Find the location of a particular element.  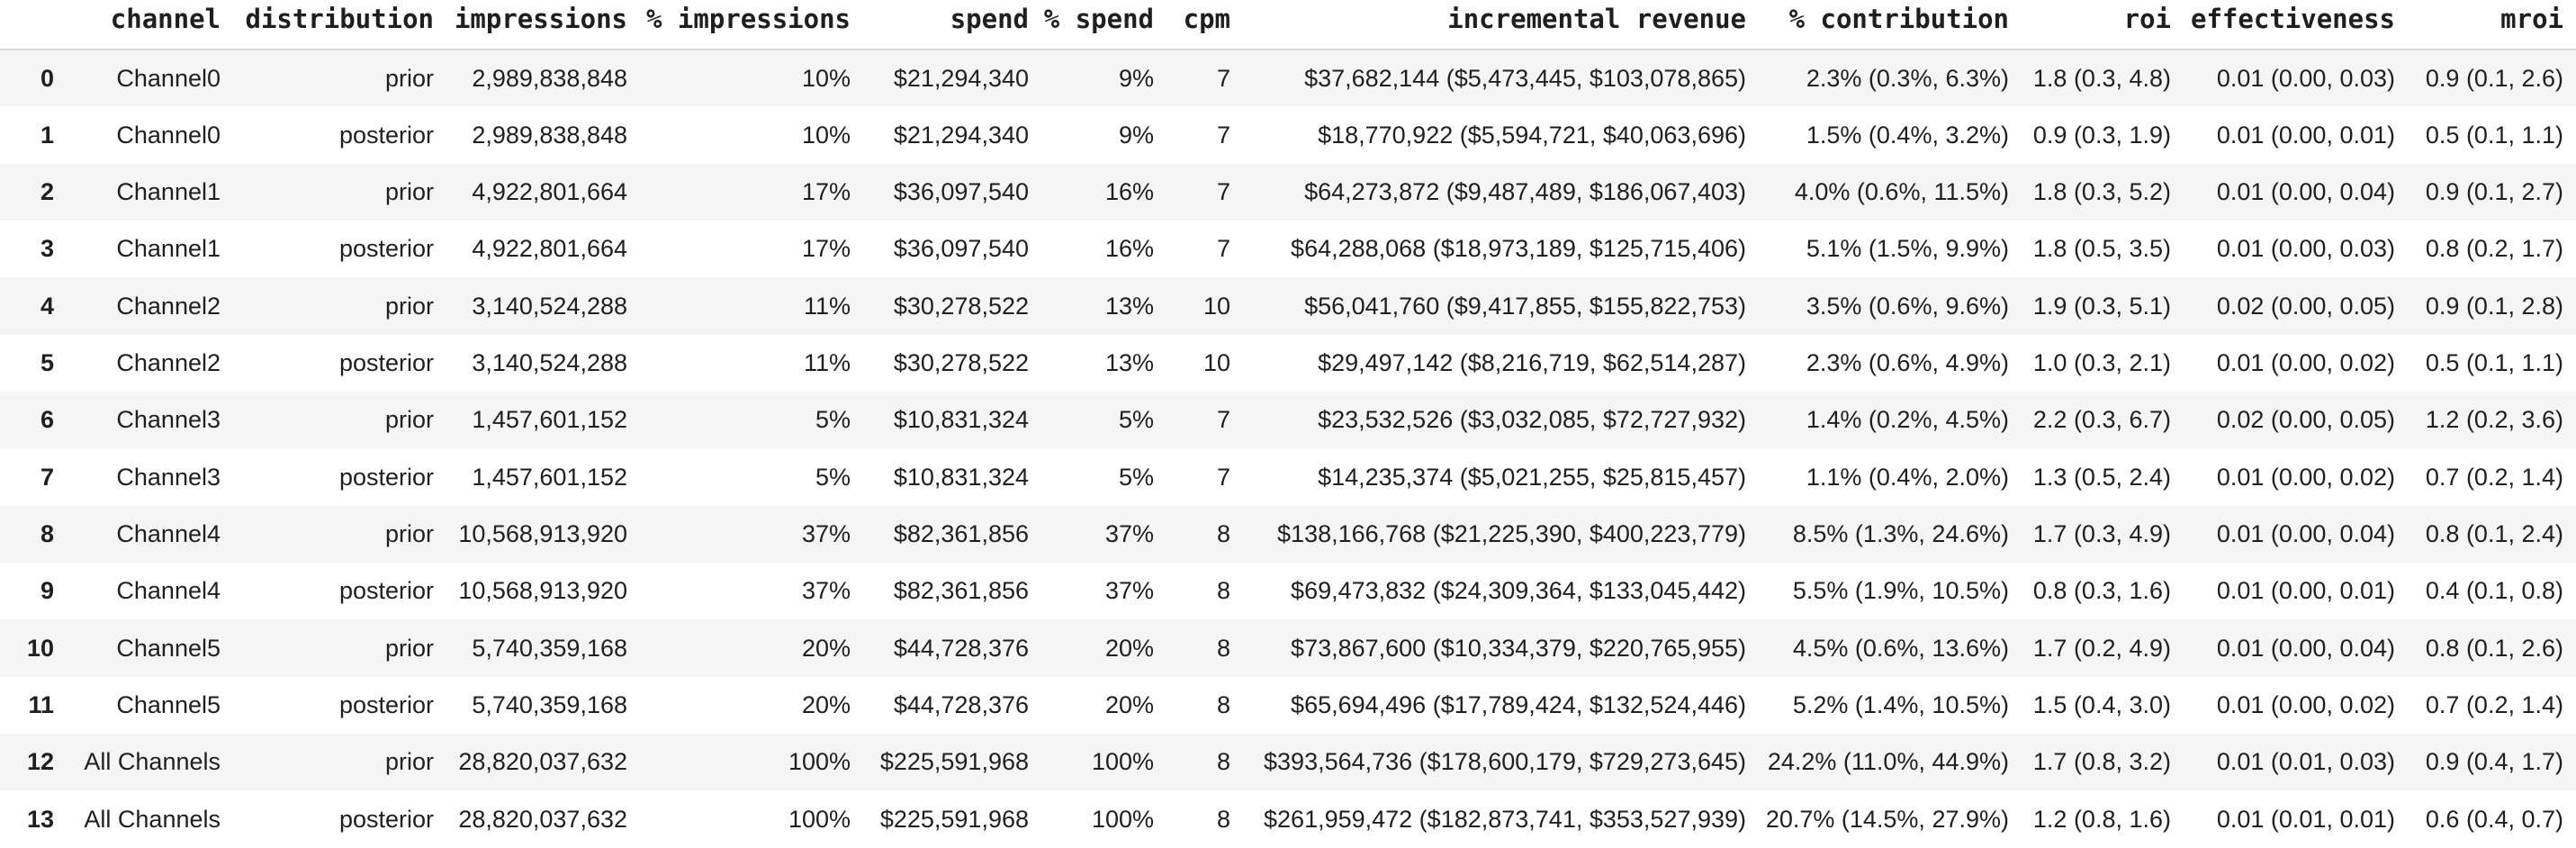

cell-mroi: 0.9 (0.1, 2.7) is located at coordinates (2494, 191).